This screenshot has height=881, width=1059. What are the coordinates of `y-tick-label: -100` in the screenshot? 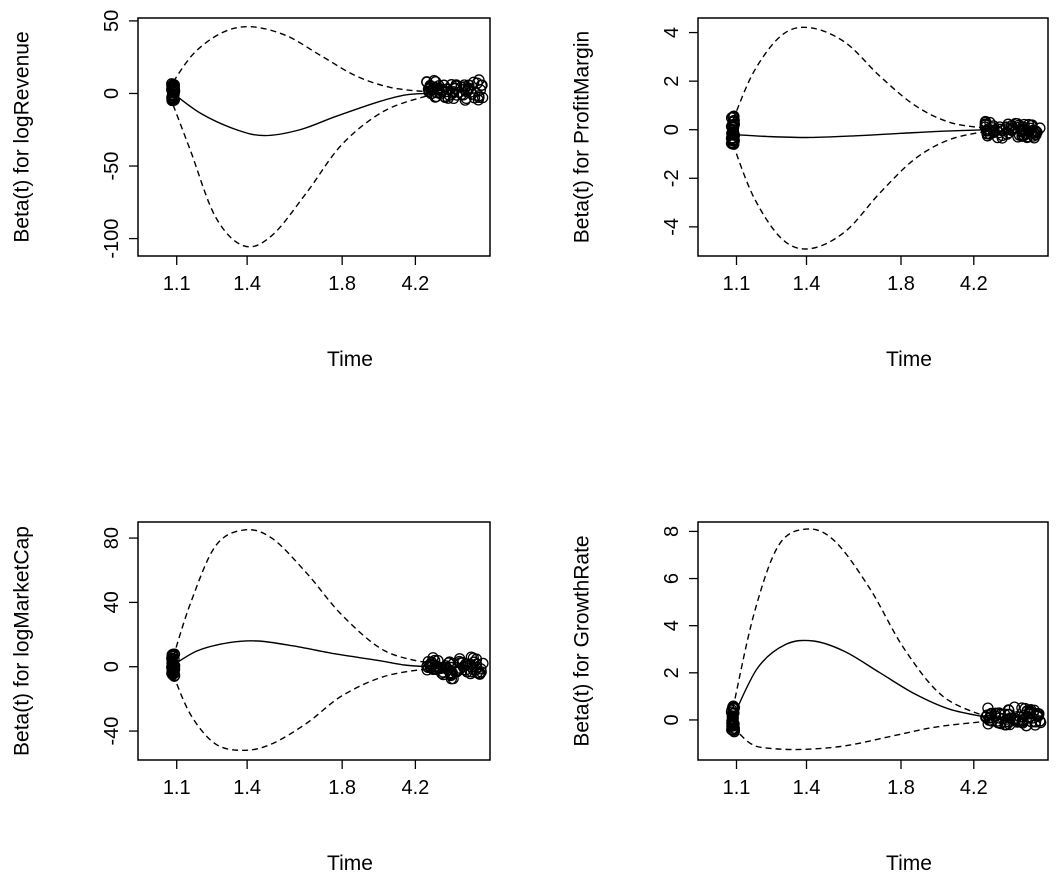 It's located at (112, 239).